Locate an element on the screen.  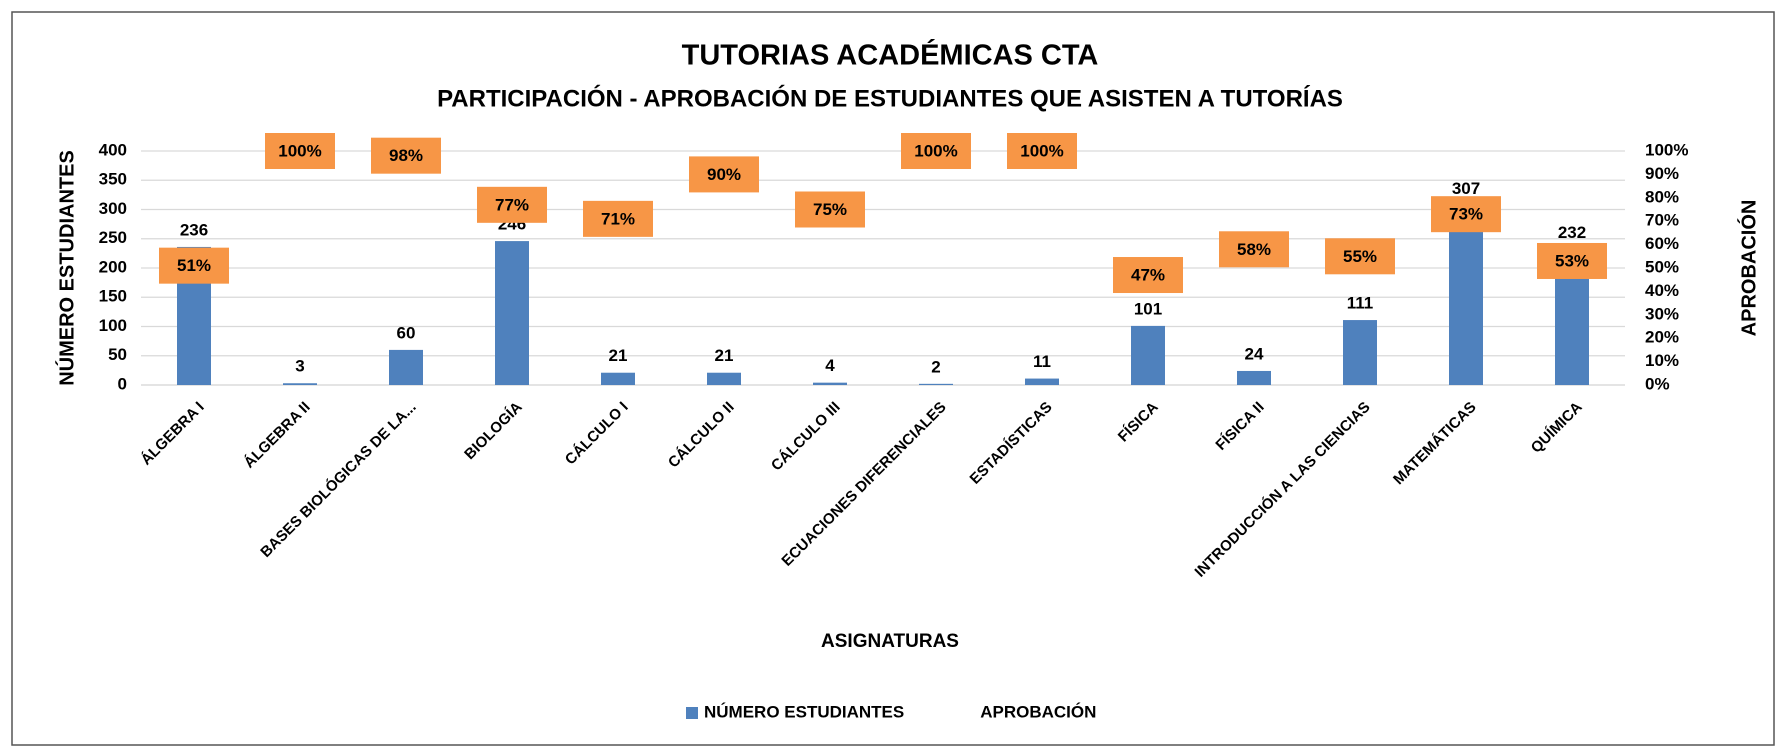
value-label: 51% is located at coordinates (194, 265).